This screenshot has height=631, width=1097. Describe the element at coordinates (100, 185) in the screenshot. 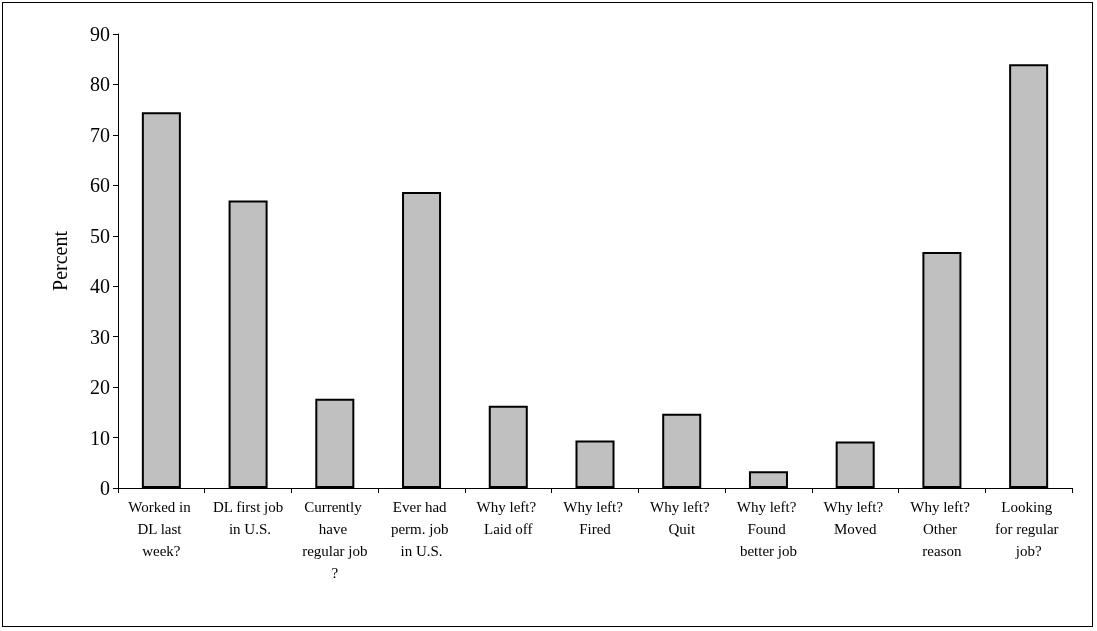

I see `y-tick-label: 60` at that location.